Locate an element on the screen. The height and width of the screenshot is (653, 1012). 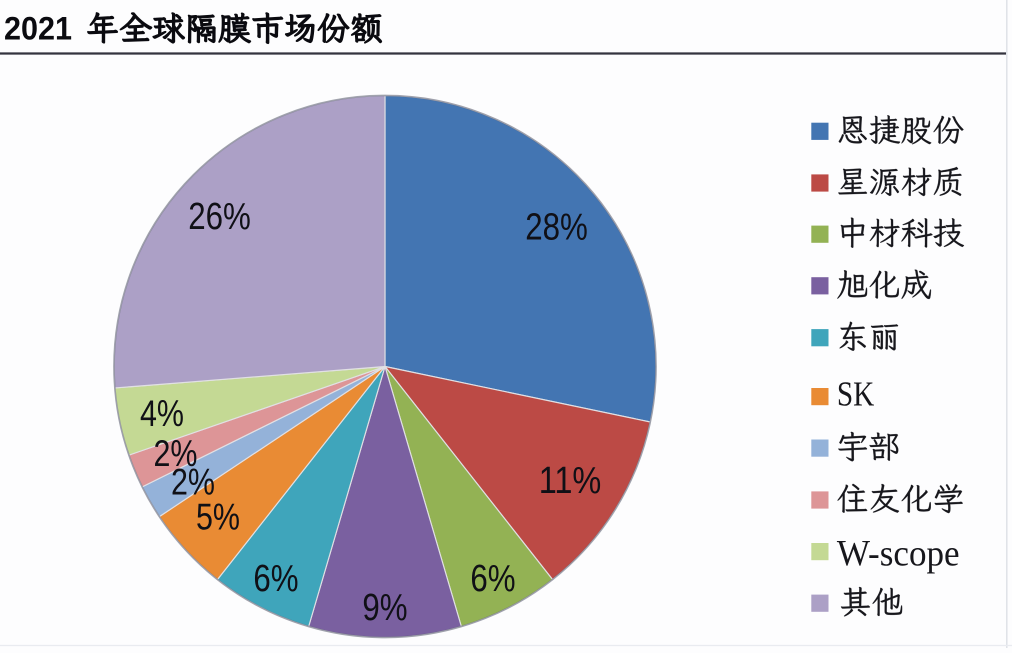
svg-text: 2021 is located at coordinates (38, 29).